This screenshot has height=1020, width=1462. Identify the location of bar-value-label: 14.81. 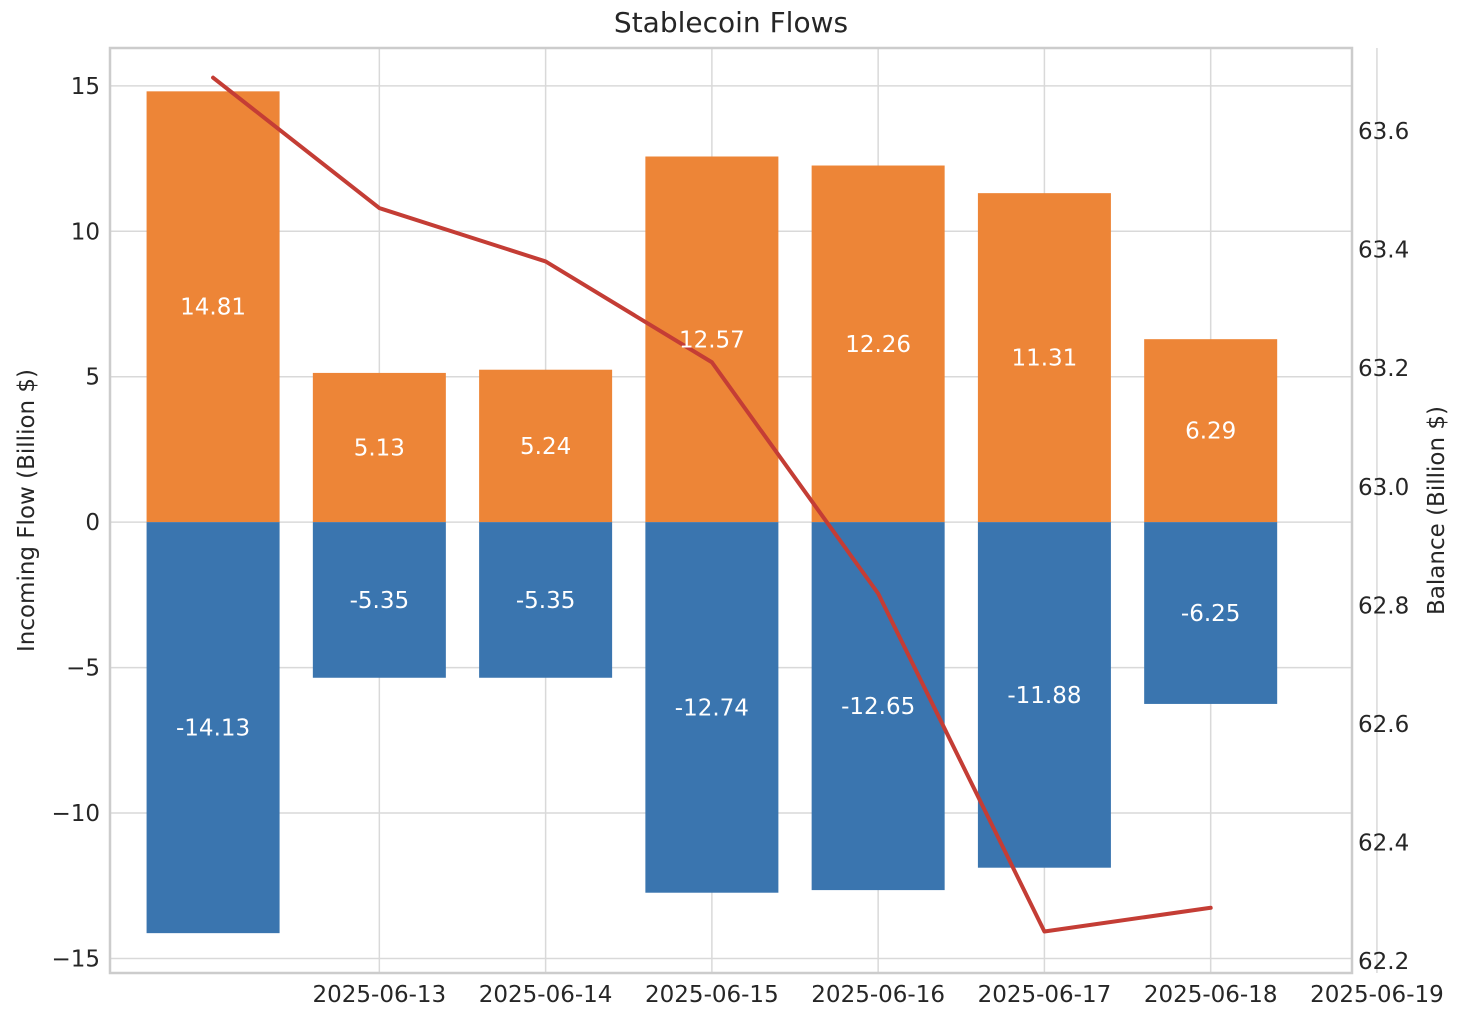
(213, 308).